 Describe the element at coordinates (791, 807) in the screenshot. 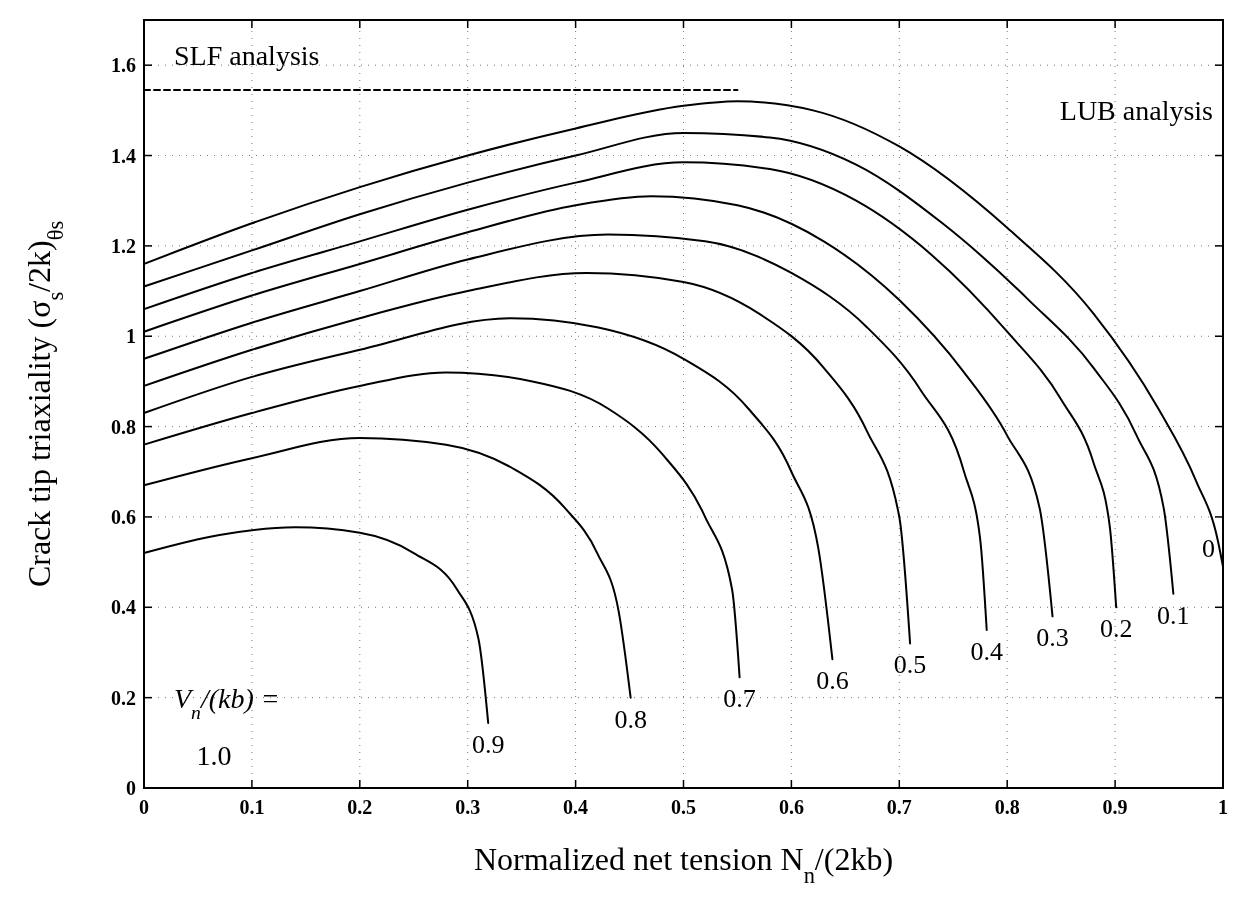

I see `x-tick-label: 0.6` at that location.